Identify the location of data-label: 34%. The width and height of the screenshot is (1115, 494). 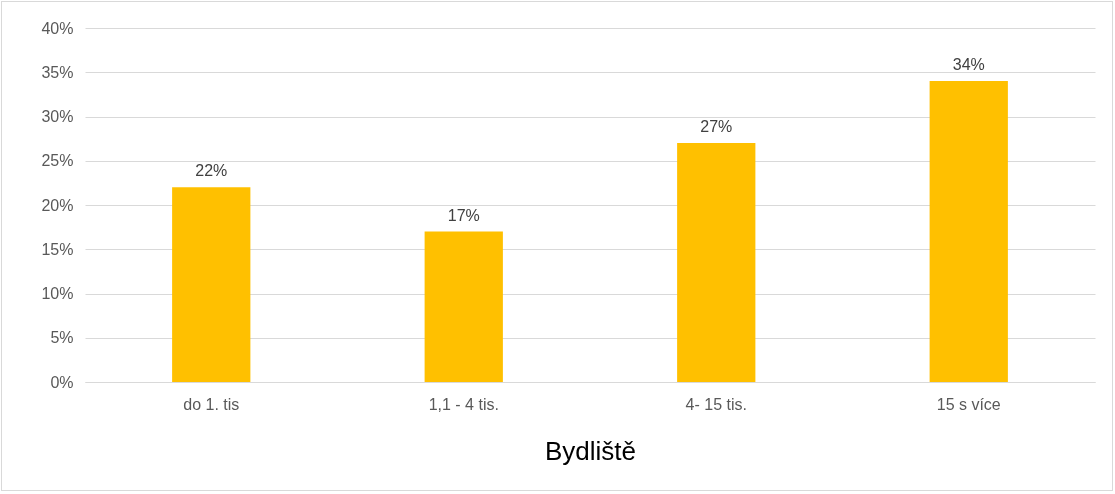
(968, 65).